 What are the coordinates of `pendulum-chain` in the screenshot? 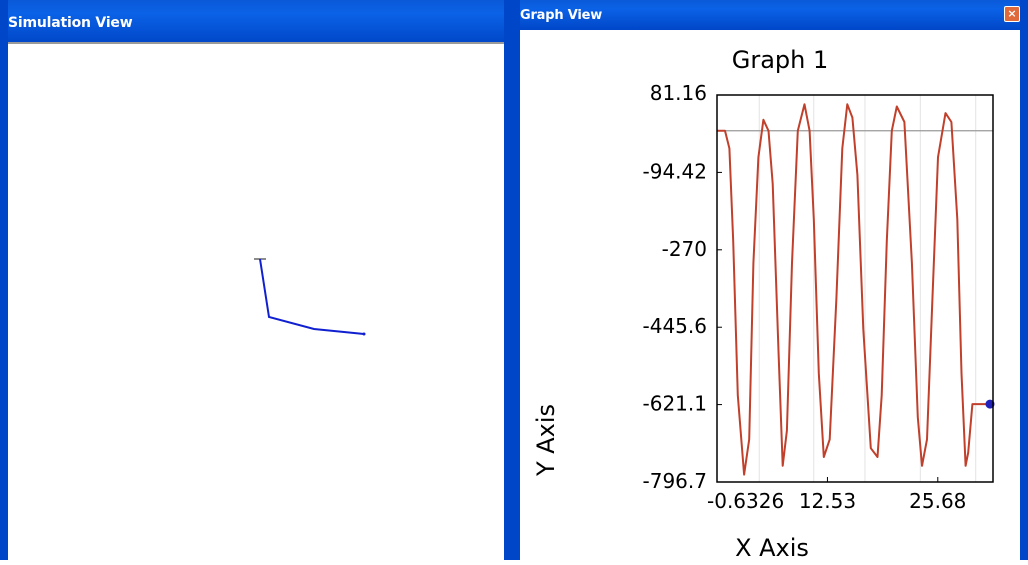 It's located at (312, 296).